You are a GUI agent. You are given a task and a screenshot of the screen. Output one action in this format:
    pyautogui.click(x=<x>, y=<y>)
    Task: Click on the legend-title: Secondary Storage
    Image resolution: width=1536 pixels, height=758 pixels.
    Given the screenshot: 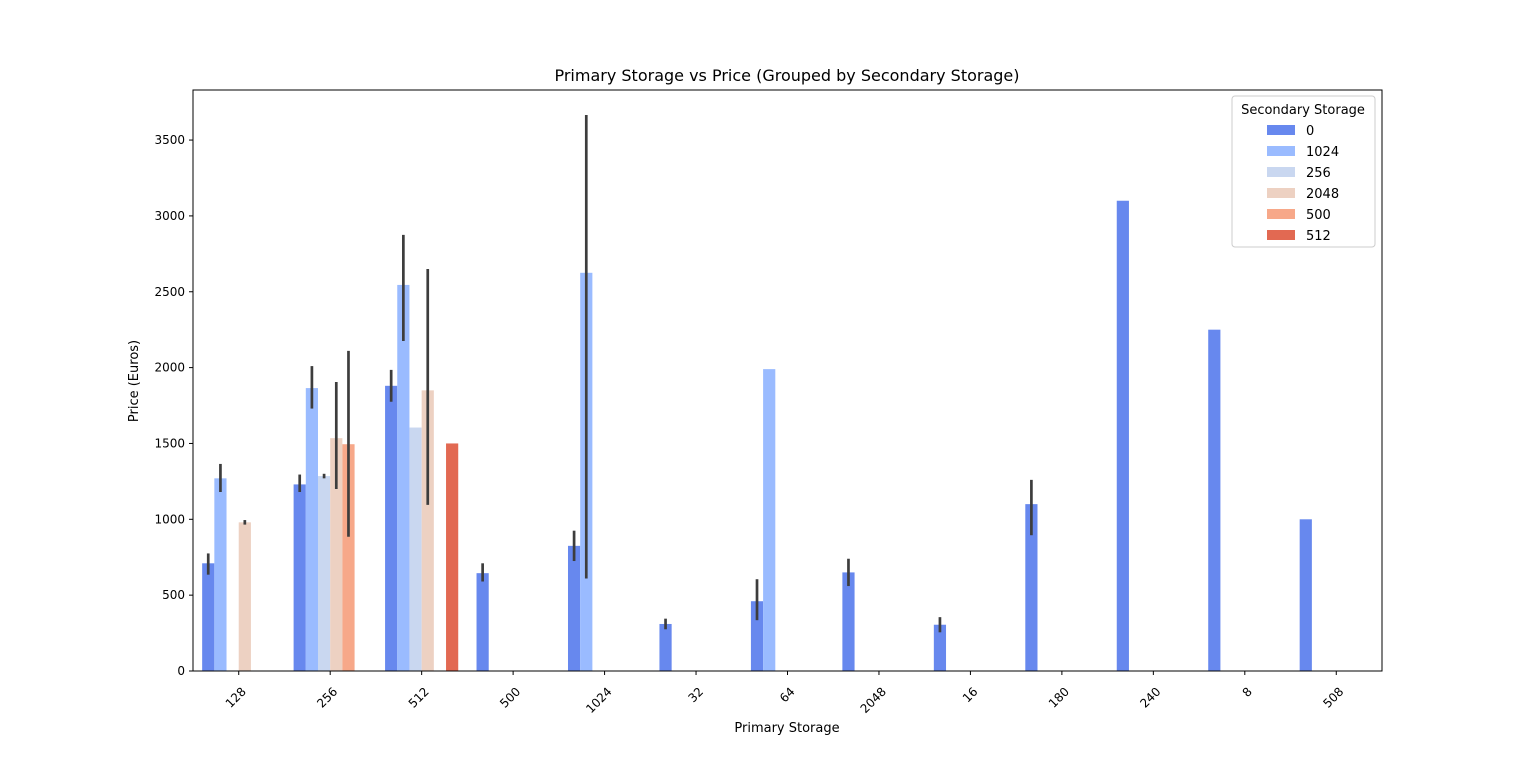 What is the action you would take?
    pyautogui.click(x=1303, y=110)
    